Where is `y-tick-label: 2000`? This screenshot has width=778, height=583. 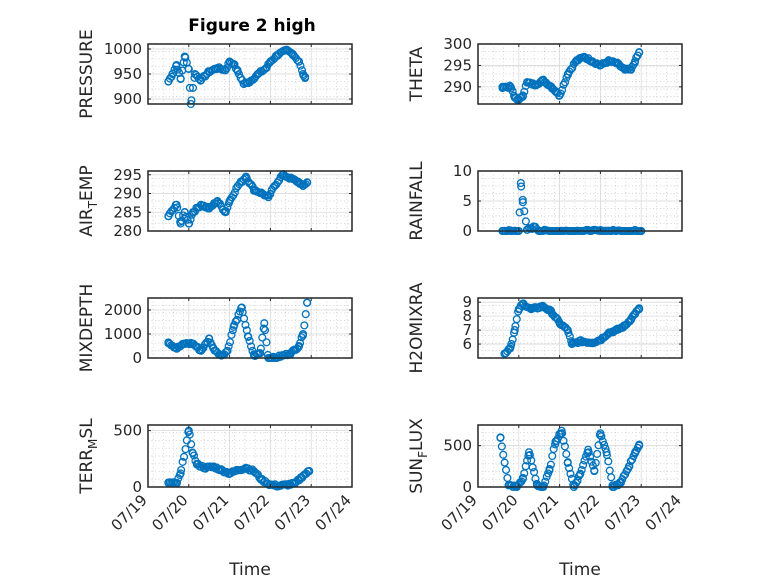 y-tick-label: 2000 is located at coordinates (123, 310).